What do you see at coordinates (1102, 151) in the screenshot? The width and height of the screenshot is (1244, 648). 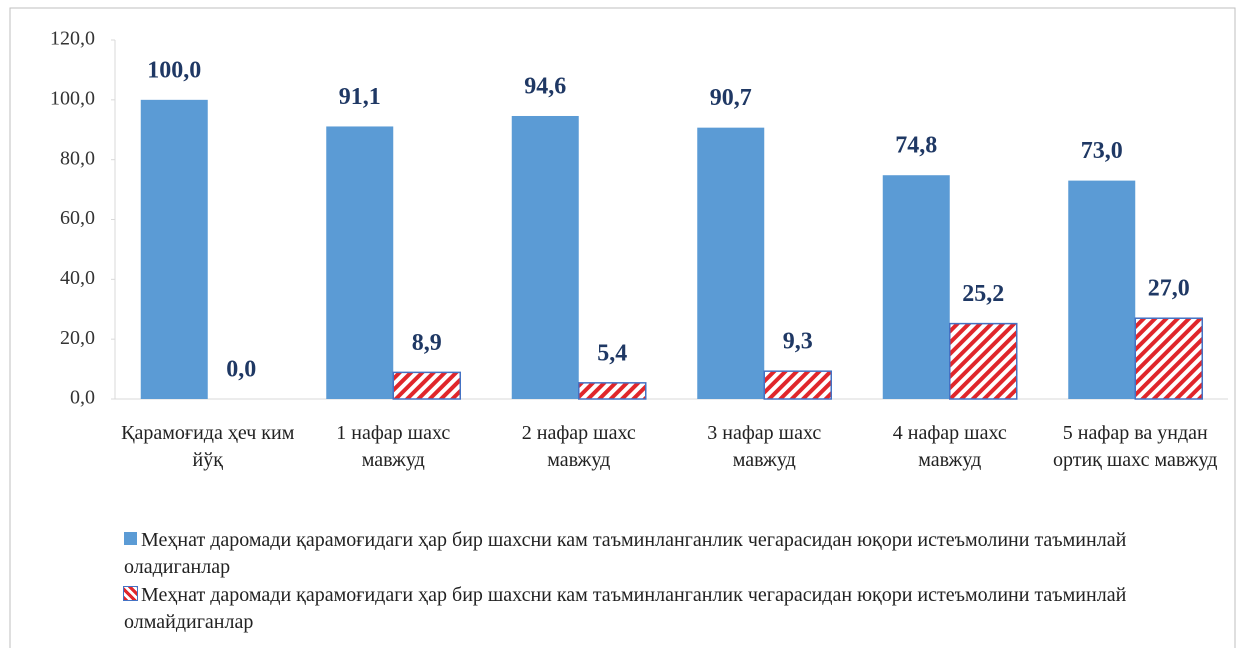 I see `value-label: 73,0` at bounding box center [1102, 151].